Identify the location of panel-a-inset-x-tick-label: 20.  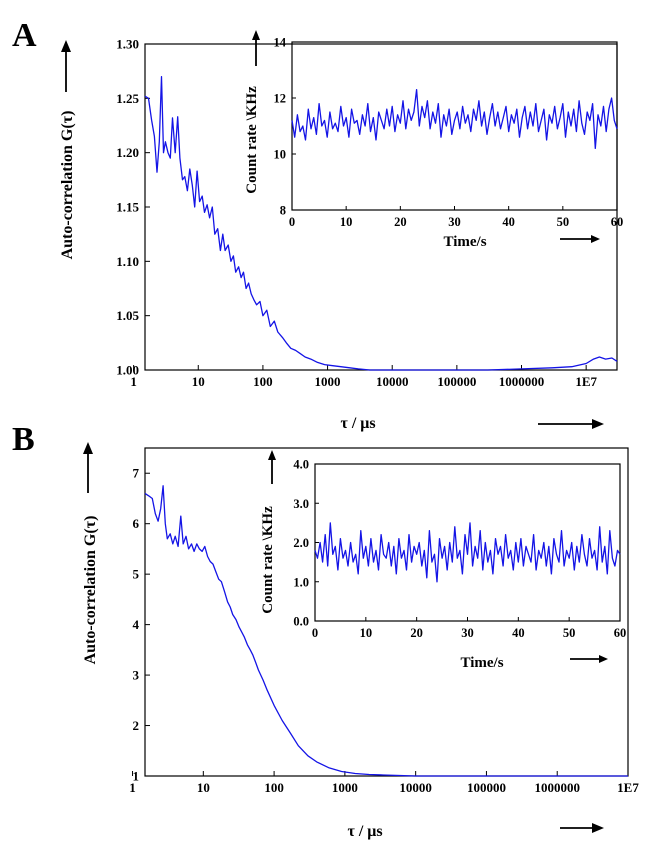
(400, 222).